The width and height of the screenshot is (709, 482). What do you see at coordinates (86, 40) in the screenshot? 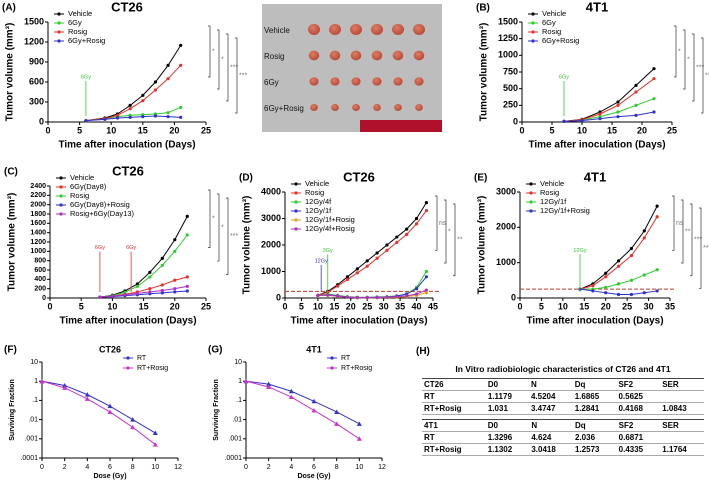
I see `legend-label: 6Gy+Rosig` at bounding box center [86, 40].